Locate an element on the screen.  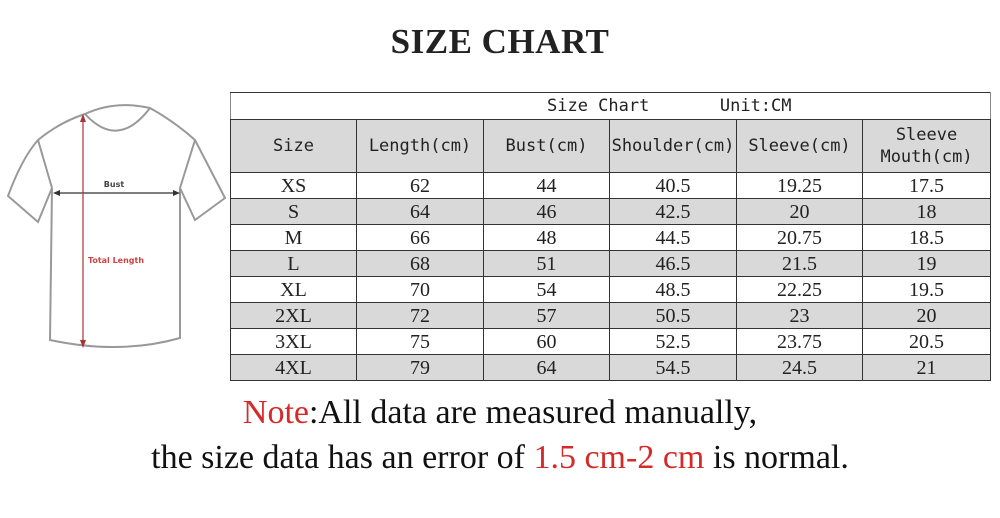
cell-sleeve: 19.25 is located at coordinates (799, 185).